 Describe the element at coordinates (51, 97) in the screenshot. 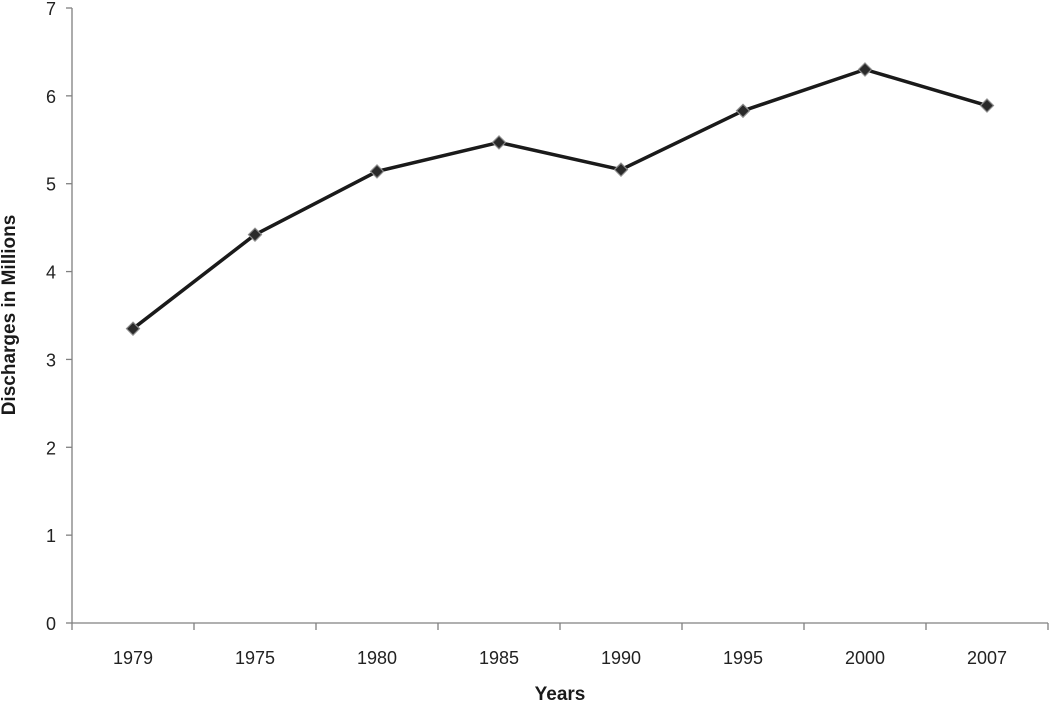

I see `y-tick-label: 6` at that location.